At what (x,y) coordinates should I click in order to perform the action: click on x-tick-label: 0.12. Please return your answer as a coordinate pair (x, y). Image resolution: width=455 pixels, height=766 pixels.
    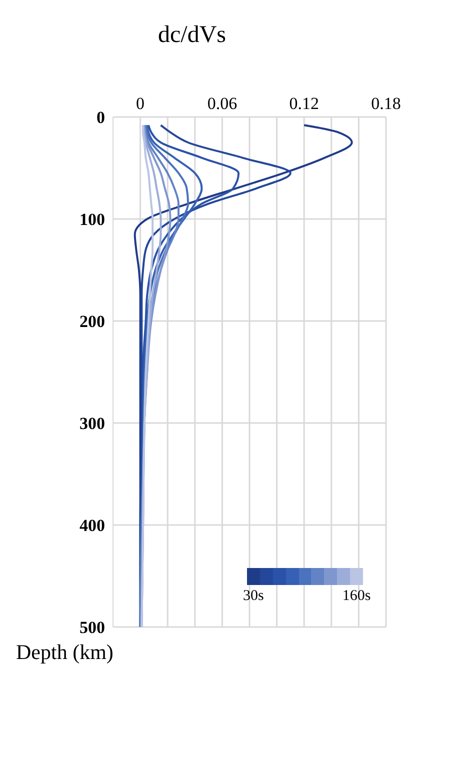
    Looking at the image, I should click on (304, 103).